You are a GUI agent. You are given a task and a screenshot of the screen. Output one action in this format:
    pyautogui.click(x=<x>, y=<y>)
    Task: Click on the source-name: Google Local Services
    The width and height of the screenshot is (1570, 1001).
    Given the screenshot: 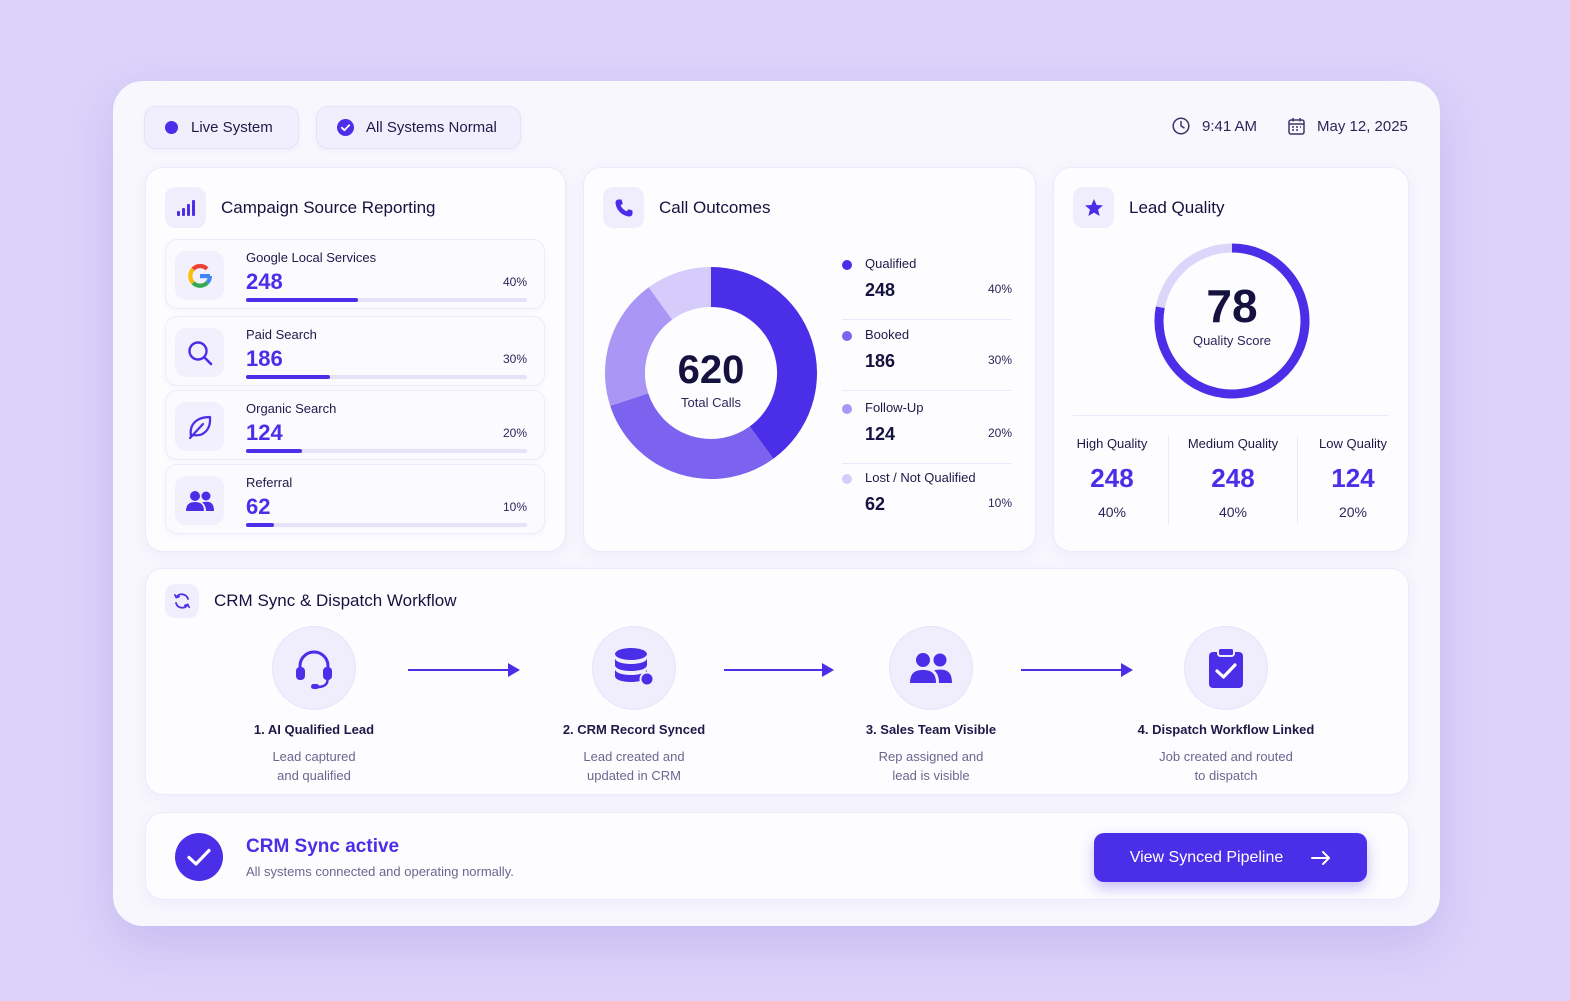 What is the action you would take?
    pyautogui.click(x=311, y=257)
    